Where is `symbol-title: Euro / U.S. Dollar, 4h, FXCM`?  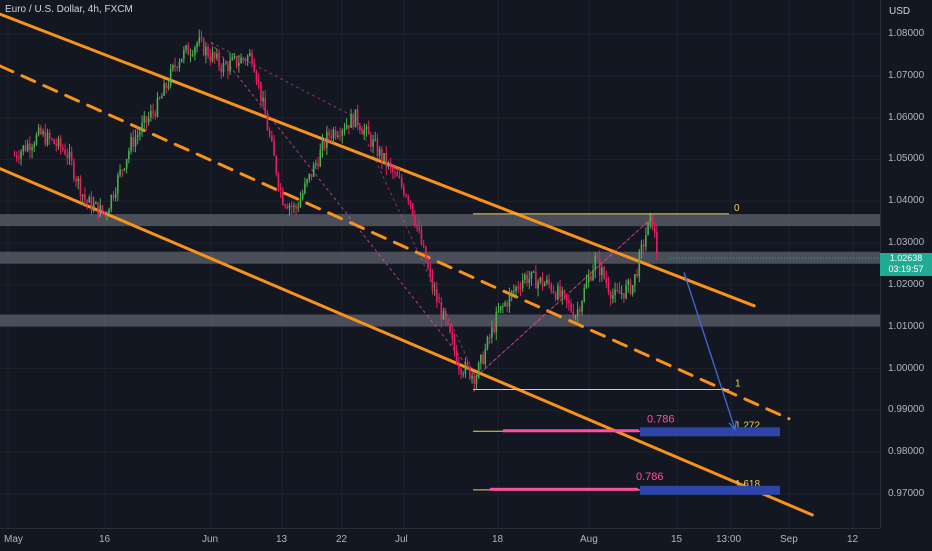
symbol-title: Euro / U.S. Dollar, 4h, FXCM is located at coordinates (69, 9).